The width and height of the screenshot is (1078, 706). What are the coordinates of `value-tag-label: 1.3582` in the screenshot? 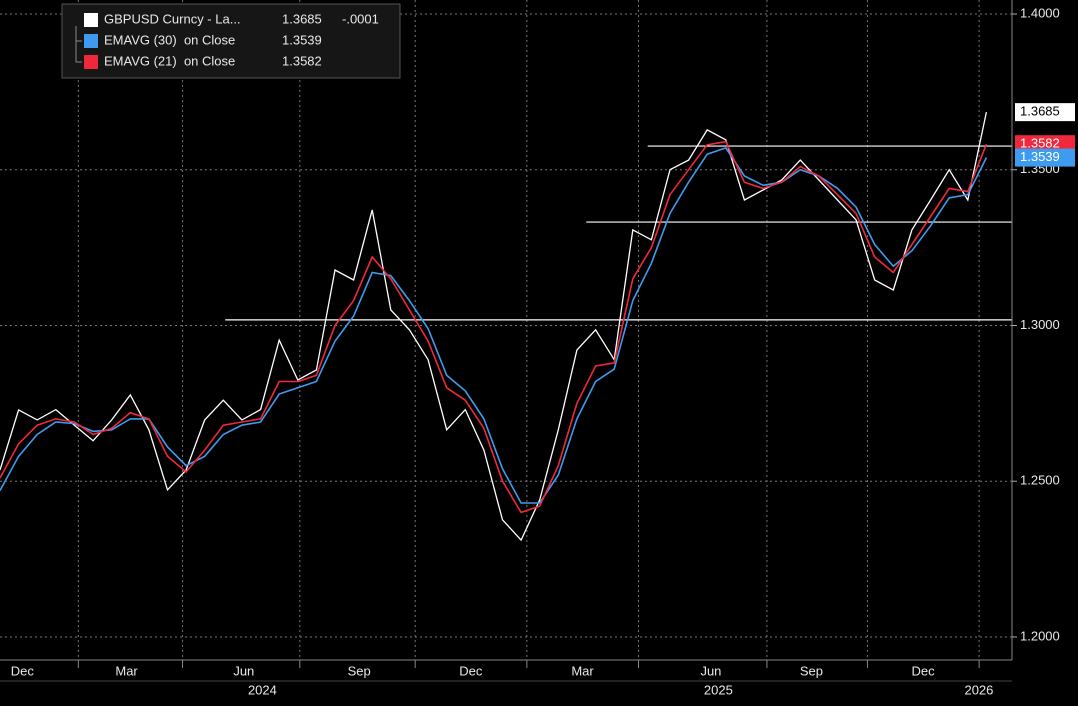 It's located at (1040, 143).